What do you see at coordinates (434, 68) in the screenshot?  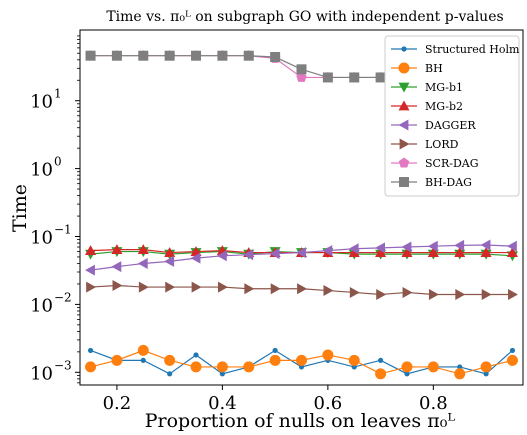 I see `legend-label: BH` at bounding box center [434, 68].